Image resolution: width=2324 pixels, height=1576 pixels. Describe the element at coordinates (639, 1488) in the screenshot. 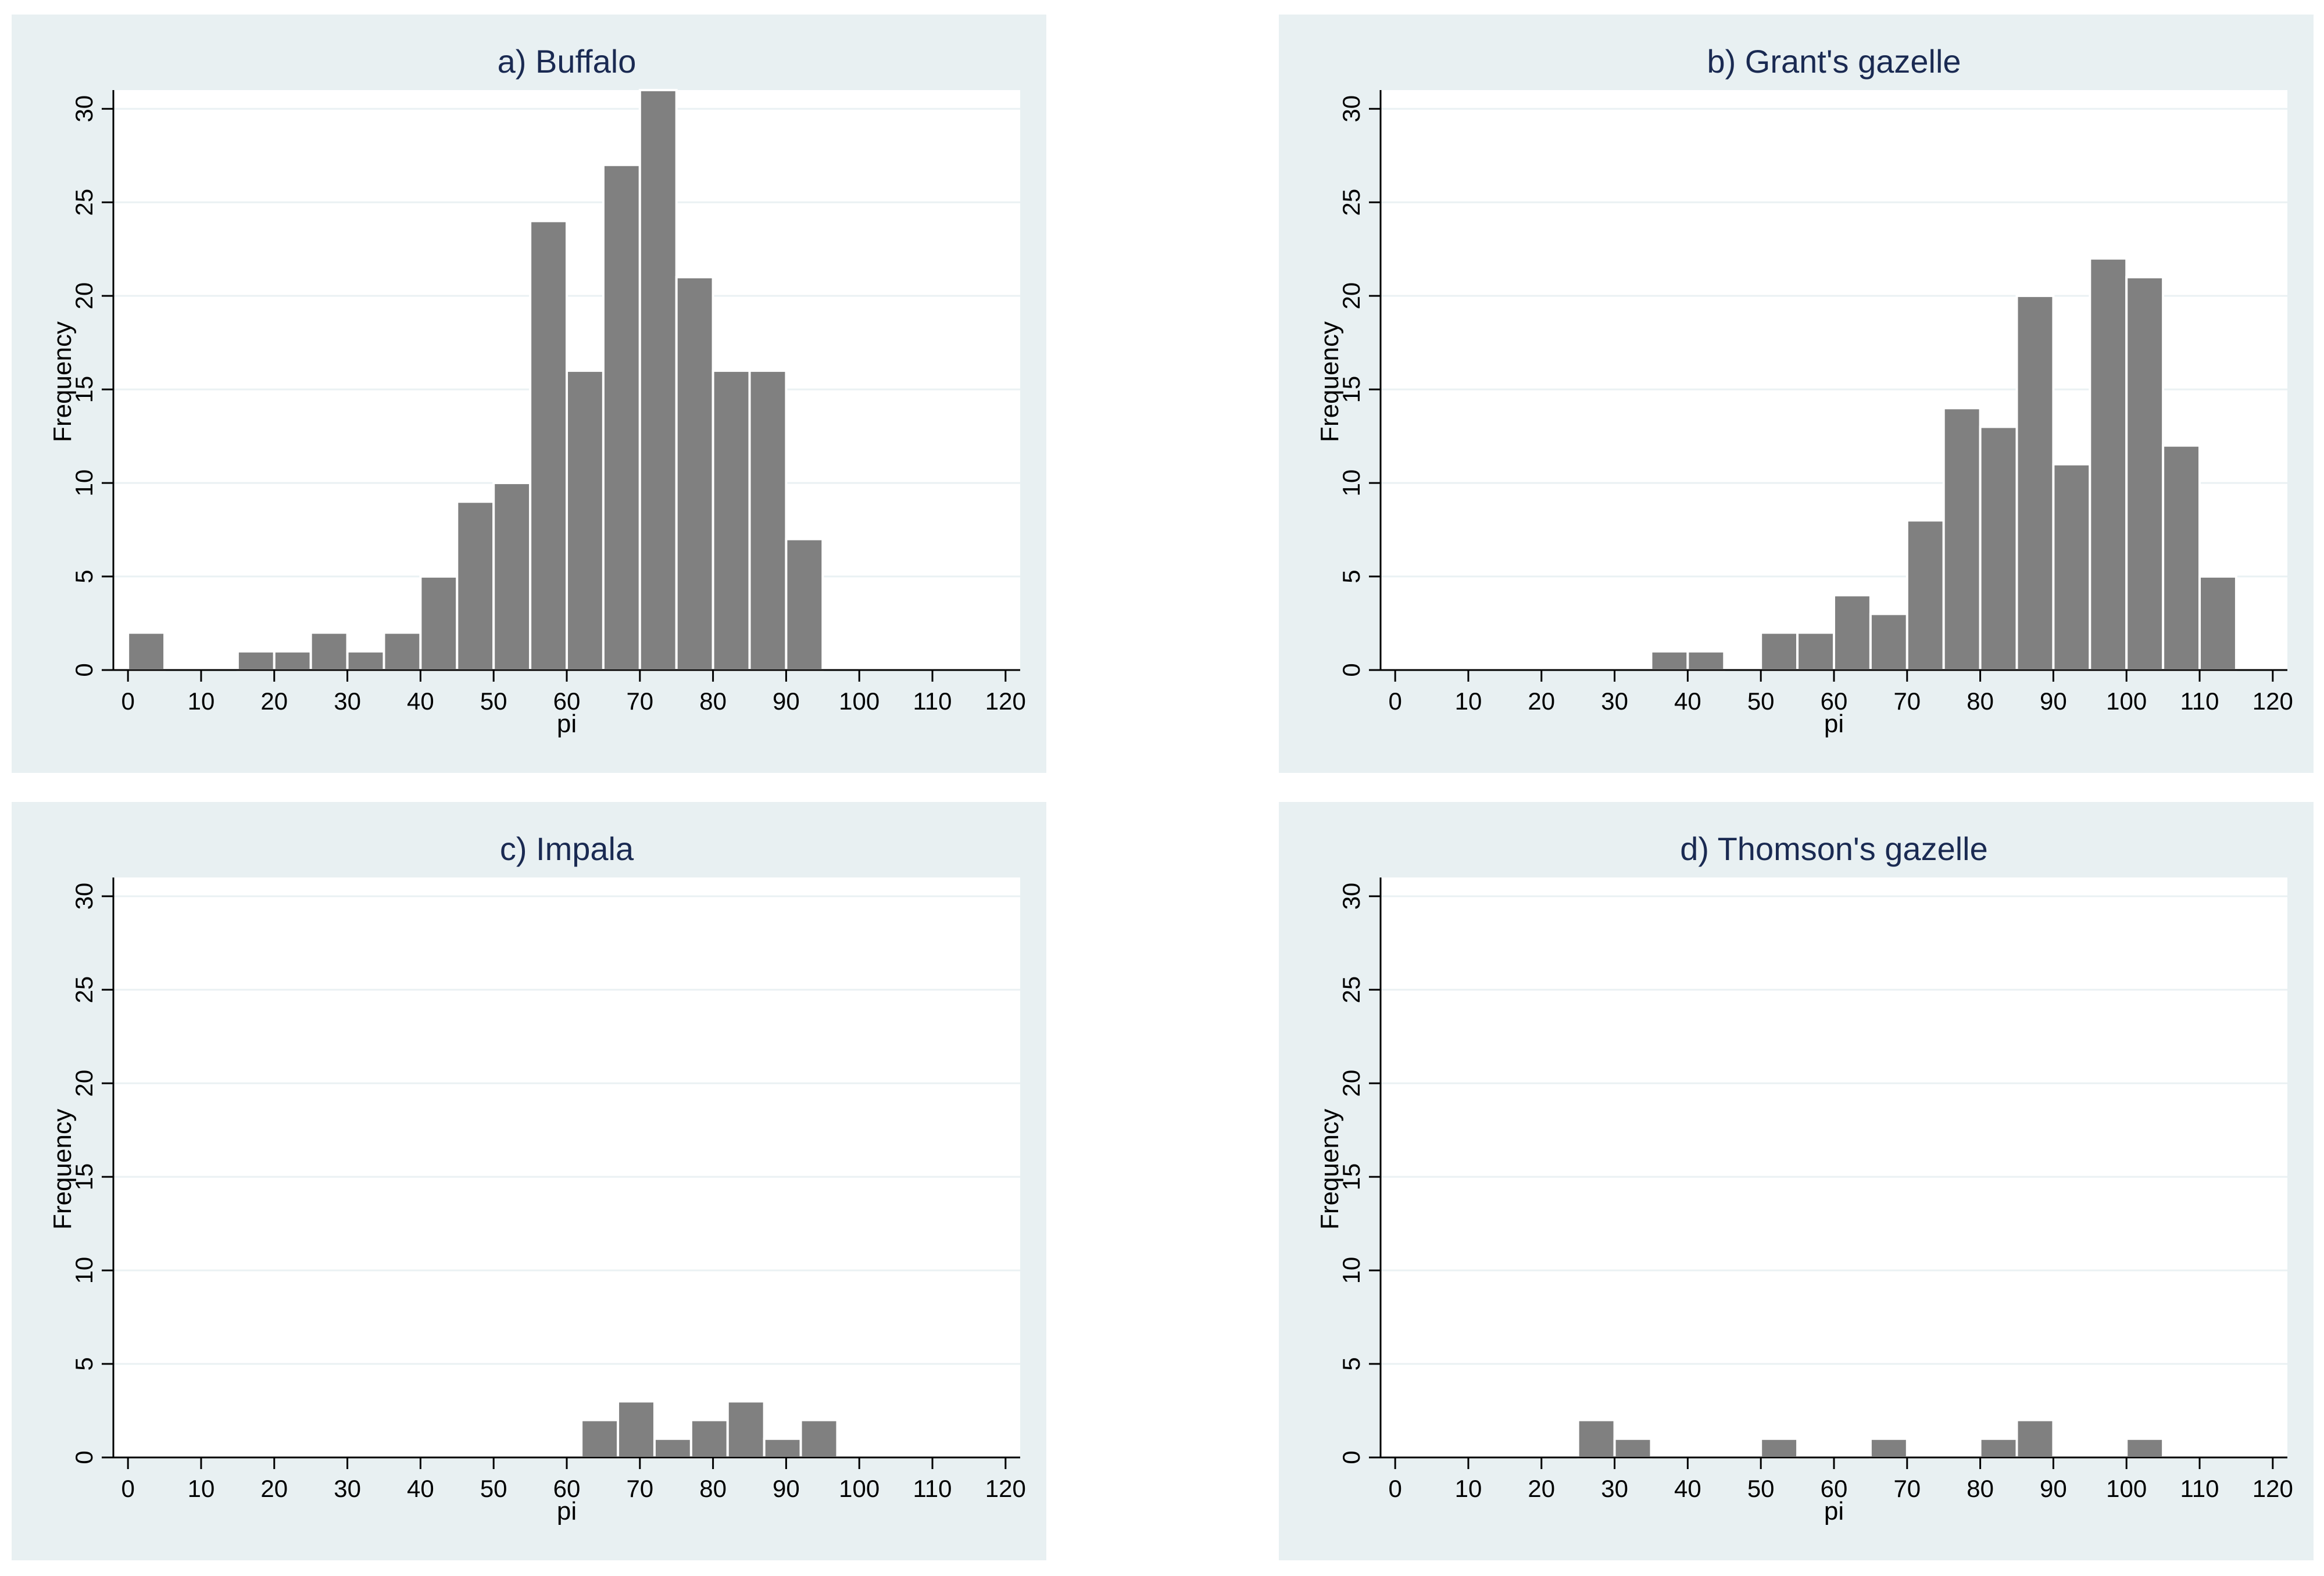

I see `x-tick-label: 70` at that location.